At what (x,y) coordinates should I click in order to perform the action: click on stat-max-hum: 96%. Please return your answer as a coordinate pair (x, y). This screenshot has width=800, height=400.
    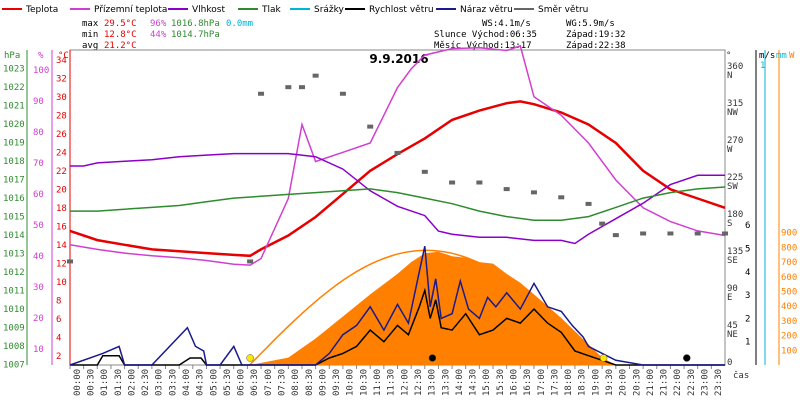
    Looking at the image, I should click on (158, 24).